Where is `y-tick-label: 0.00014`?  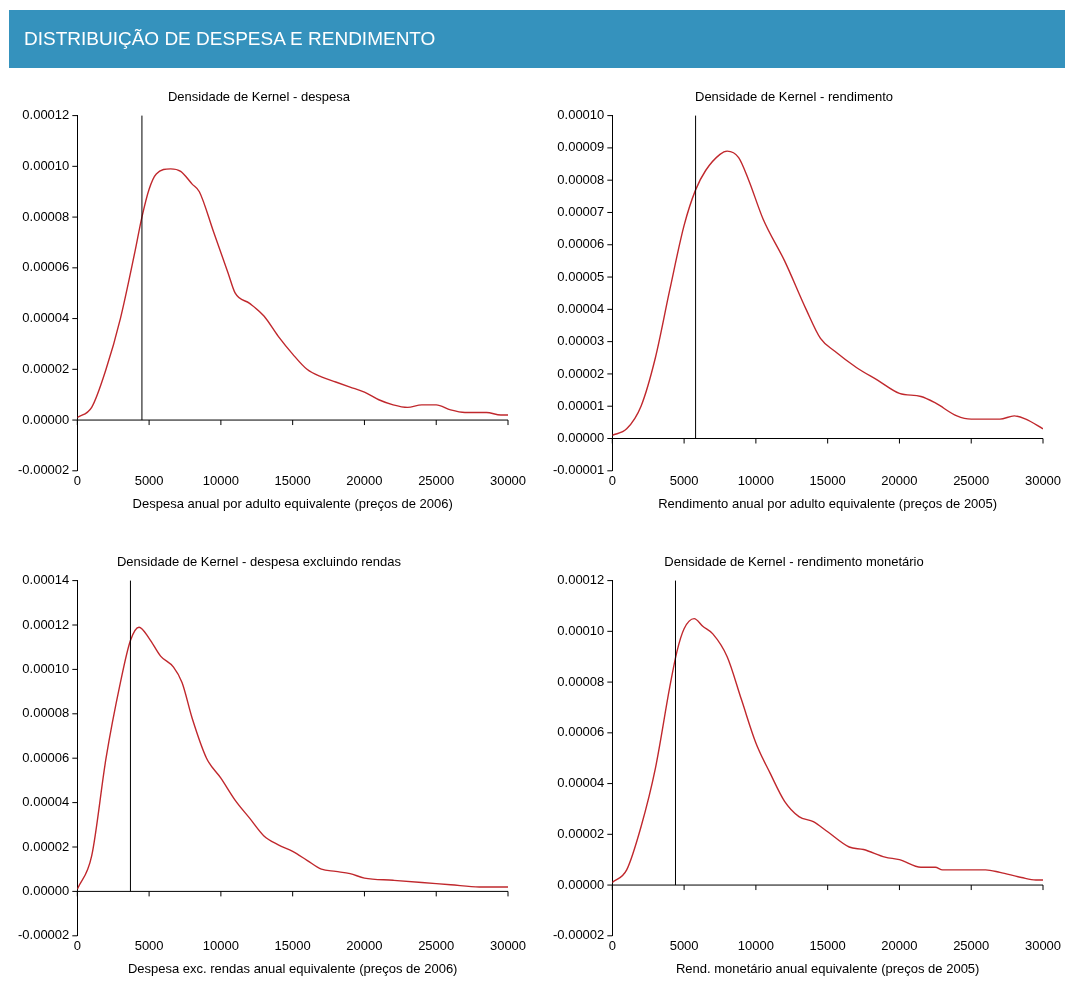
y-tick-label: 0.00014 is located at coordinates (46, 580).